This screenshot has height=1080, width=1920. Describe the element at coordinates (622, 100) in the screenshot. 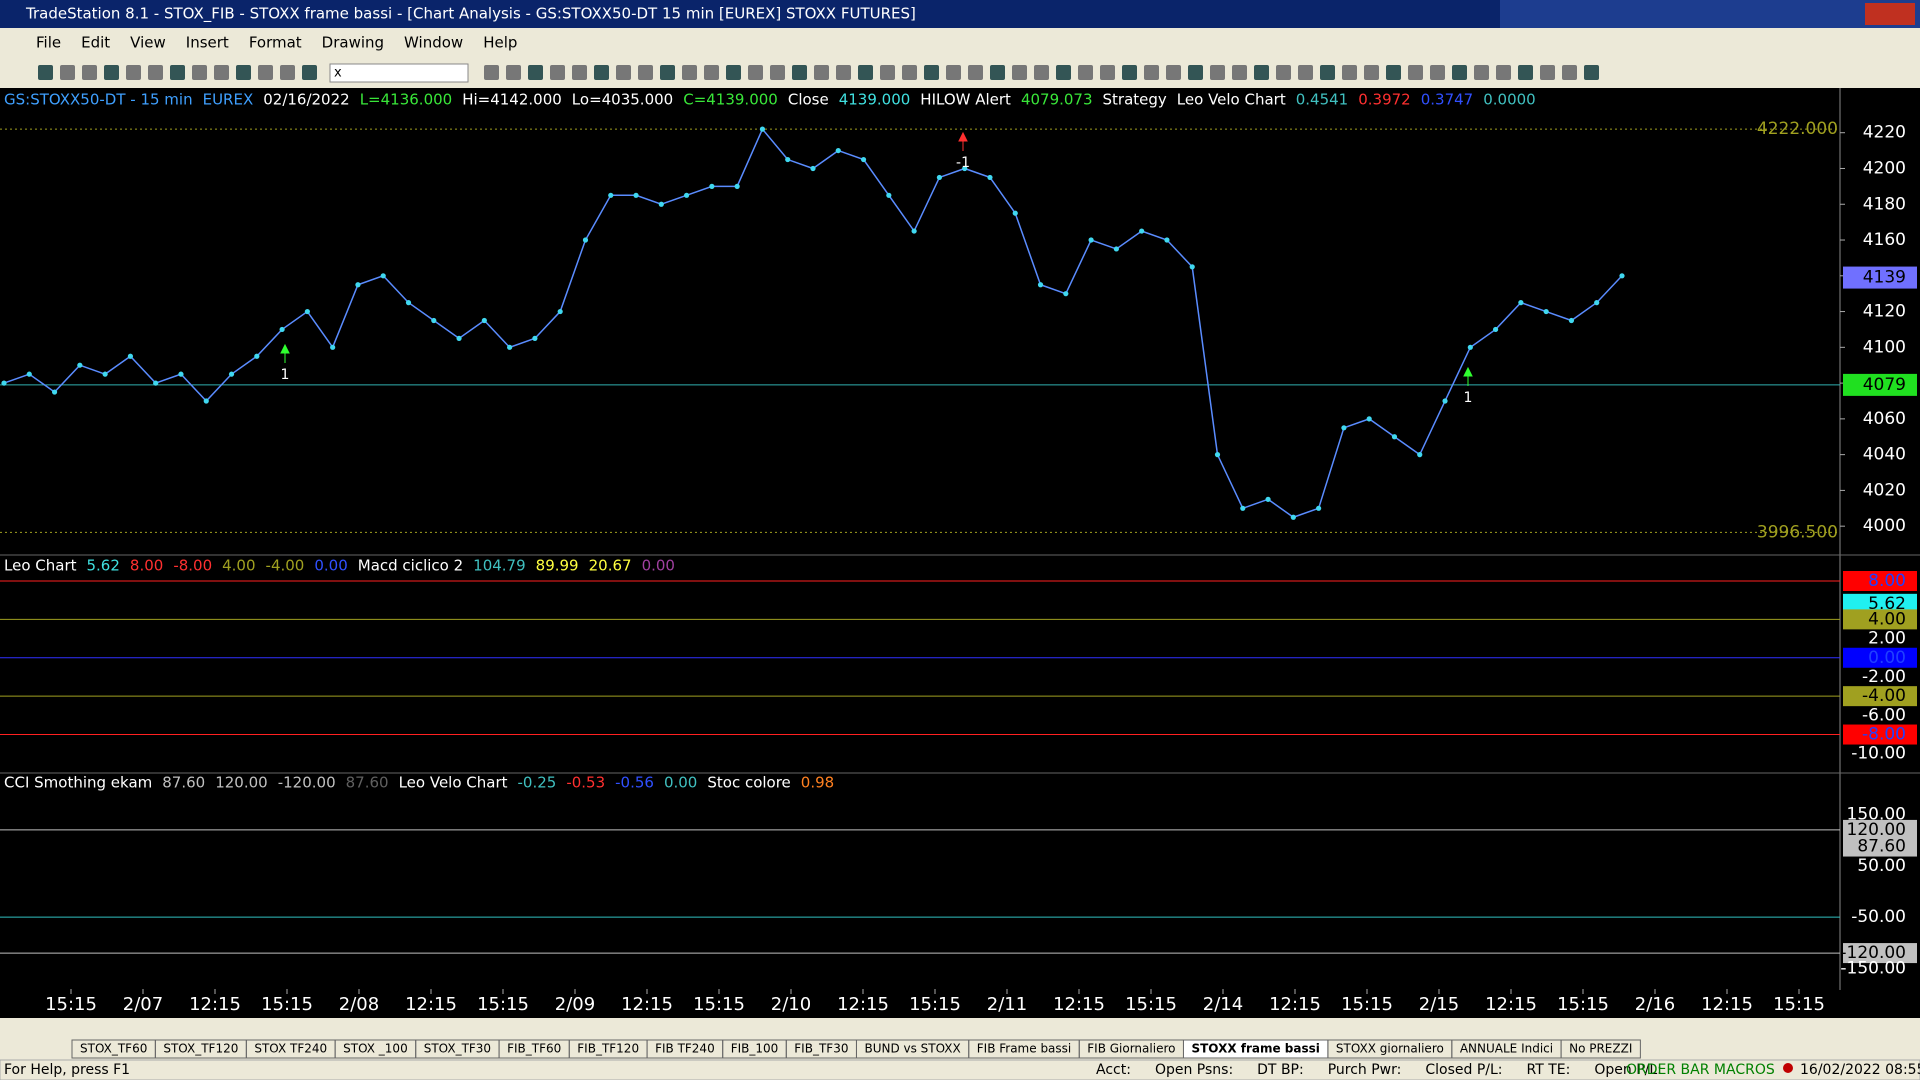

I see `legend-text: Lo=4035.000` at that location.